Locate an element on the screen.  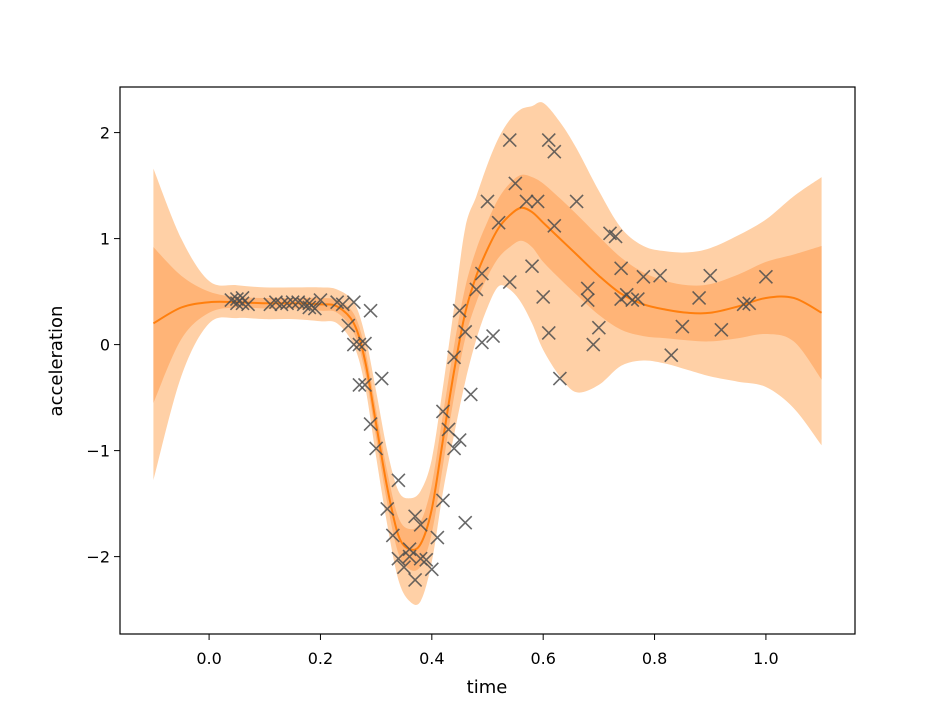
x-axis-label: time is located at coordinates (487, 687).